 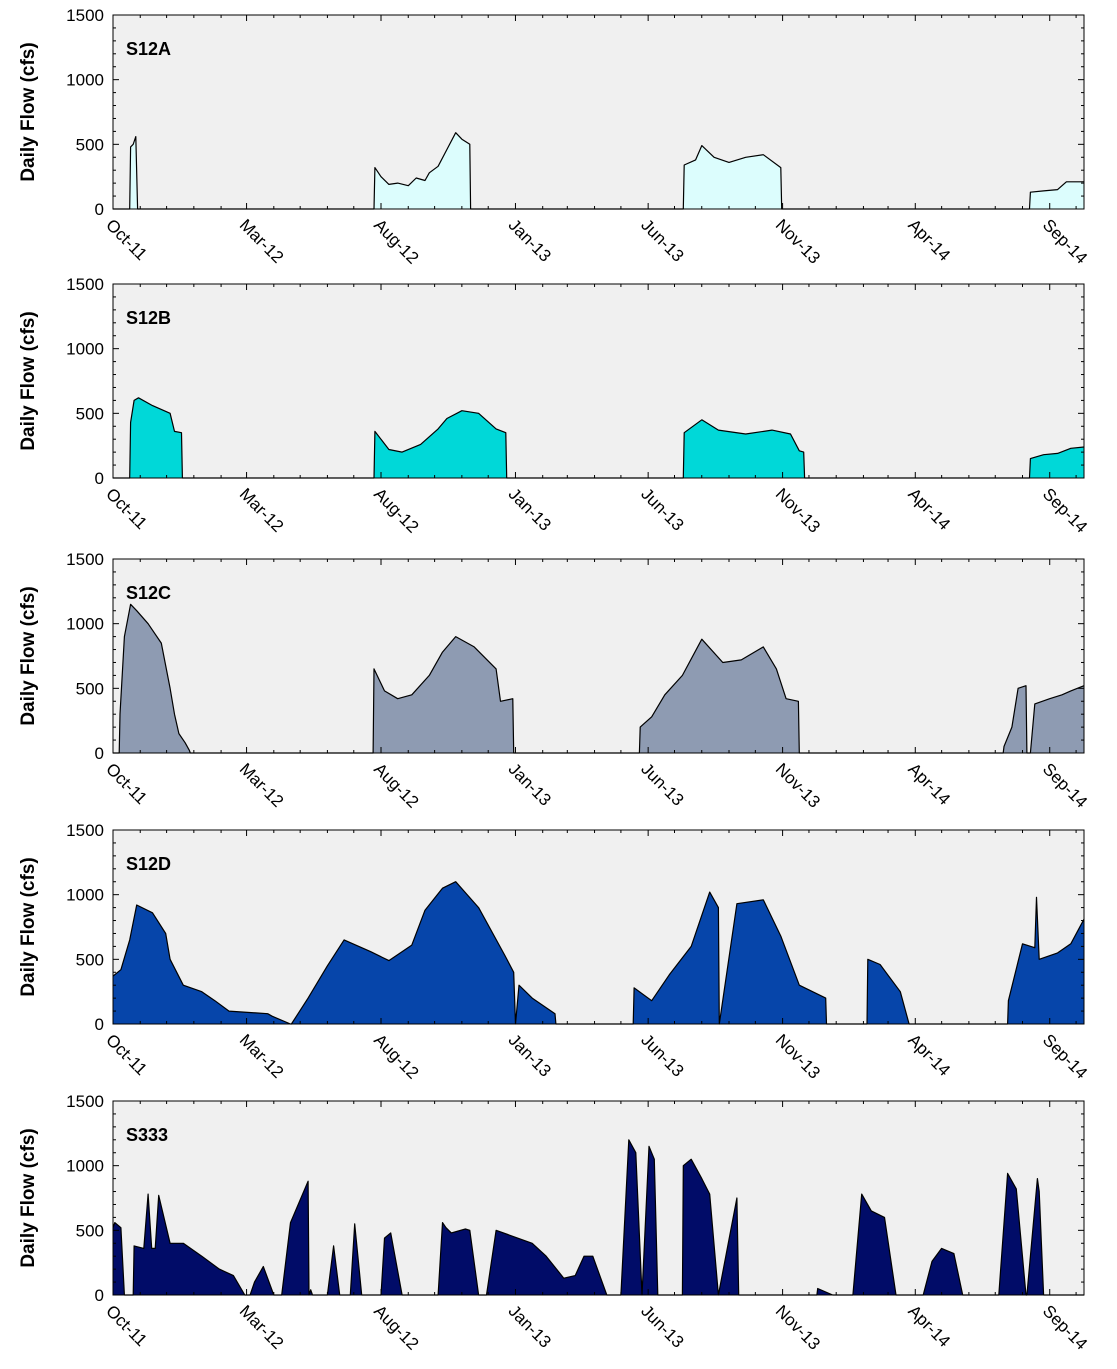 What do you see at coordinates (148, 49) in the screenshot?
I see `panel-title: S12A` at bounding box center [148, 49].